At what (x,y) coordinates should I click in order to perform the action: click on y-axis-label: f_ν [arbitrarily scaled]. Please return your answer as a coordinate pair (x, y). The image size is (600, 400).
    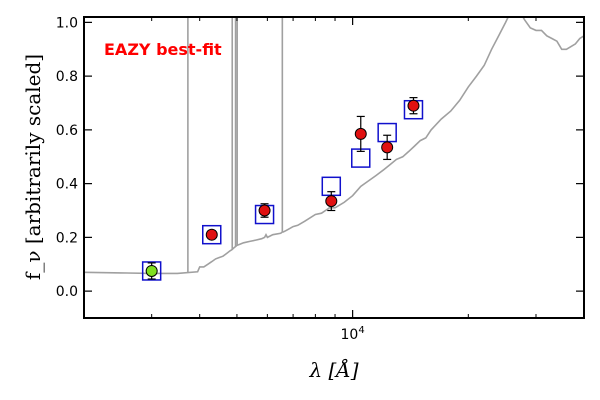
    Looking at the image, I should click on (33, 167).